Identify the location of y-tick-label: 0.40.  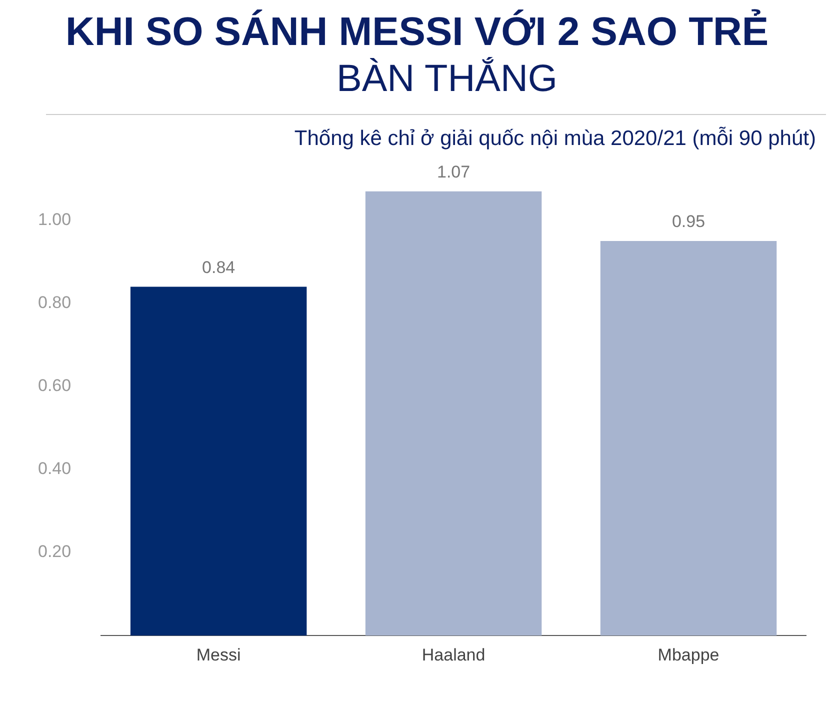
(55, 468).